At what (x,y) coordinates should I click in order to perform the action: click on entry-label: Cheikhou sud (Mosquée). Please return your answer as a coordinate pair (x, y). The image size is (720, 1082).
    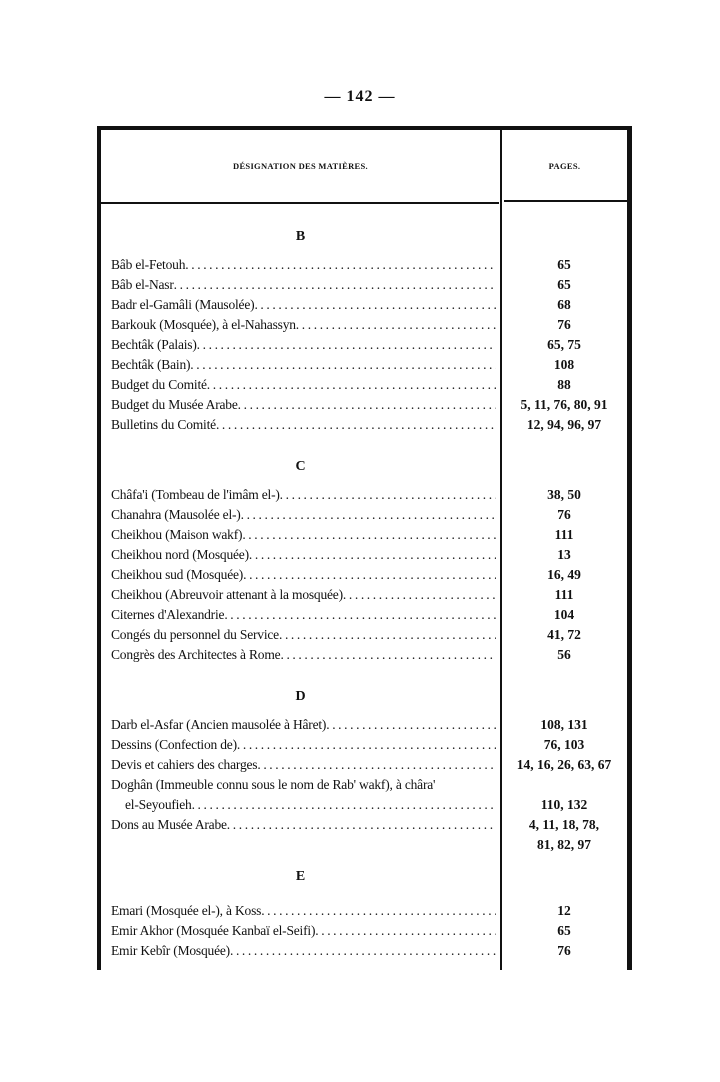
    Looking at the image, I should click on (177, 574).